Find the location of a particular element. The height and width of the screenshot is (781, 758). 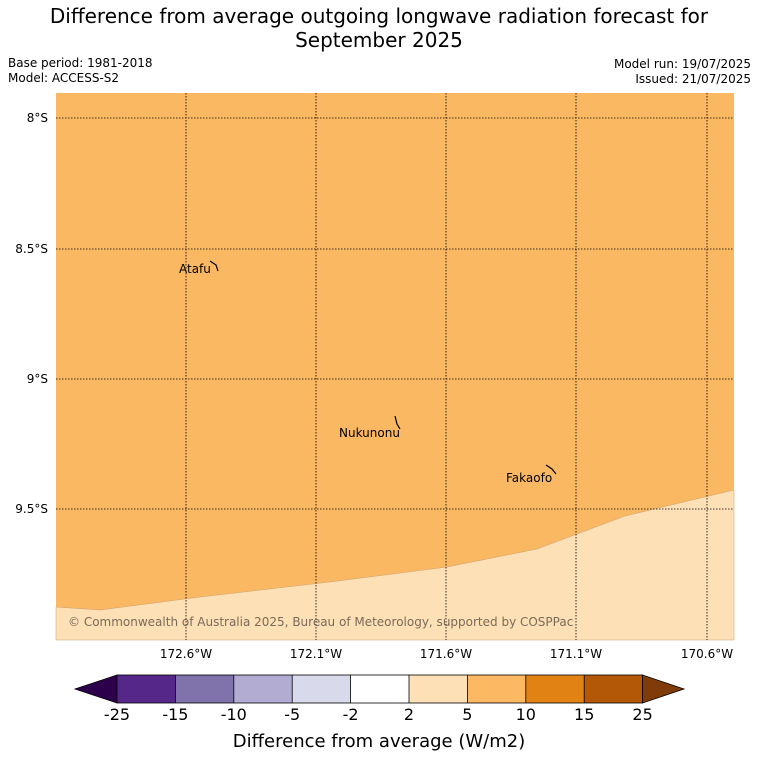

nukunonu-label: Nukunonu is located at coordinates (369, 433).